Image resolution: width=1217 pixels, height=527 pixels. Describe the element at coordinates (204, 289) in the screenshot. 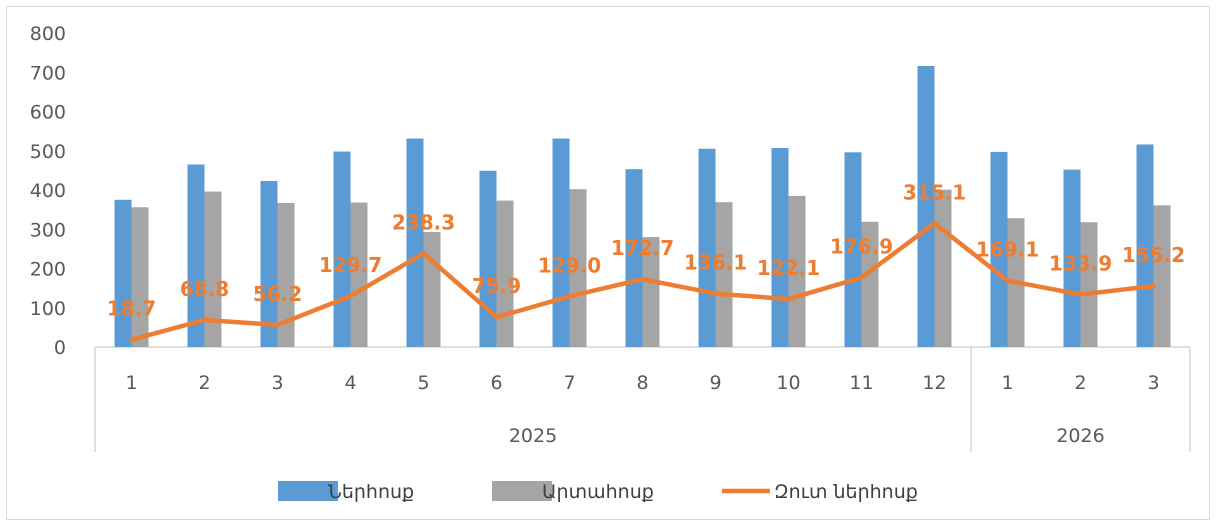

I see `data-label: 68.8` at that location.